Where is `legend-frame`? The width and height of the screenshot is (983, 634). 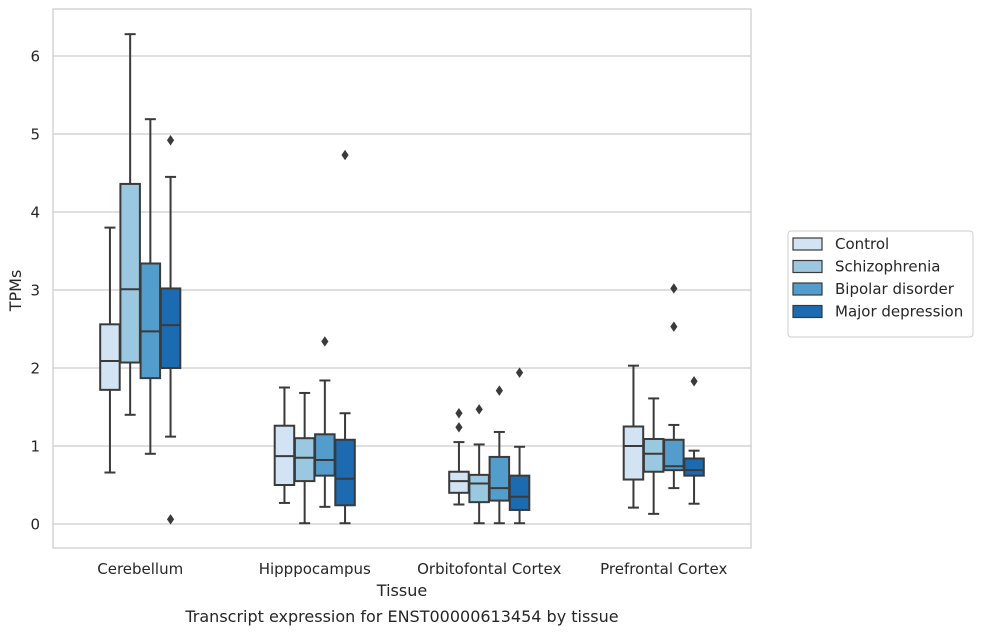 legend-frame is located at coordinates (880, 284).